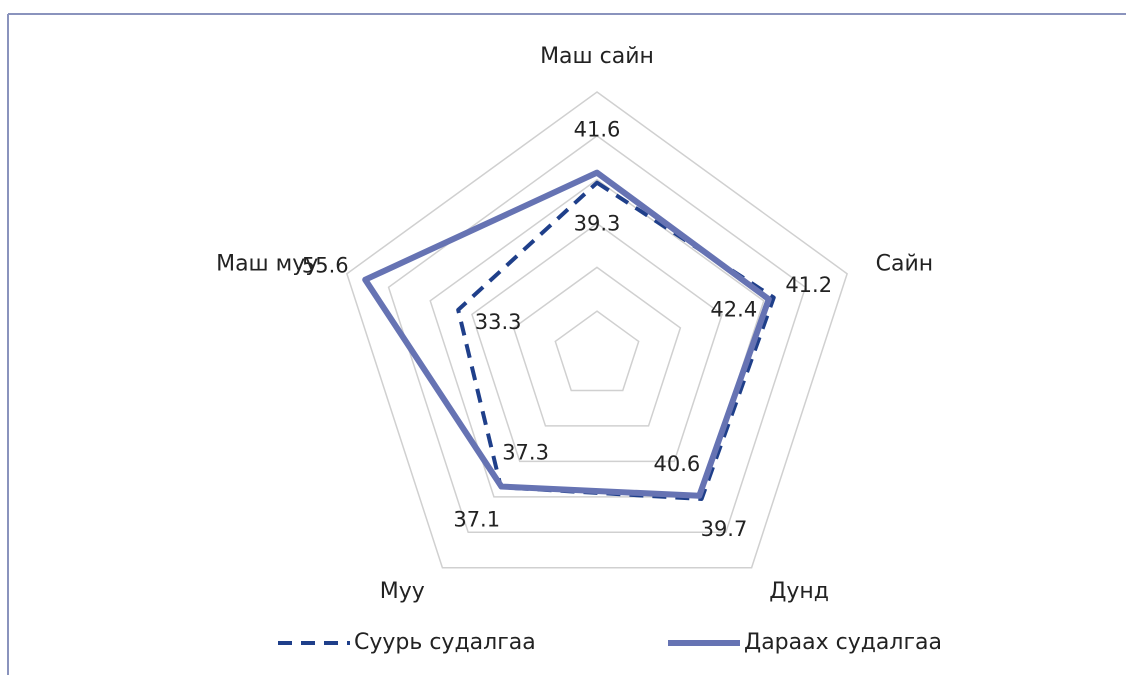  Describe the element at coordinates (905, 263) in the screenshot. I see `category-label: Сайн` at that location.